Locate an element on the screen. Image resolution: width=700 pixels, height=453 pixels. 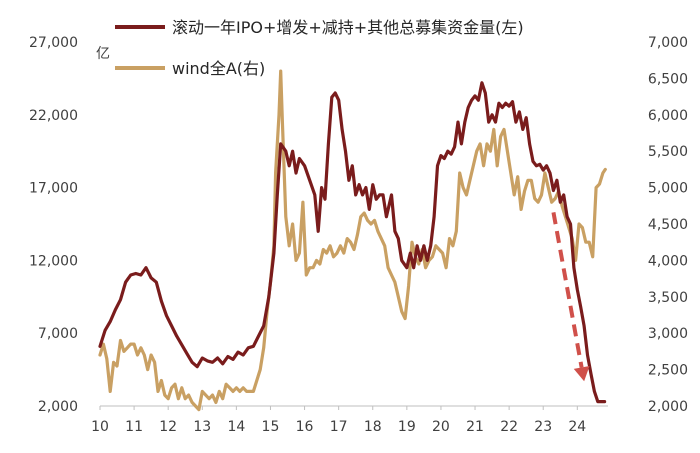
y-right-tick-label: 5,500 is located at coordinates (668, 152).